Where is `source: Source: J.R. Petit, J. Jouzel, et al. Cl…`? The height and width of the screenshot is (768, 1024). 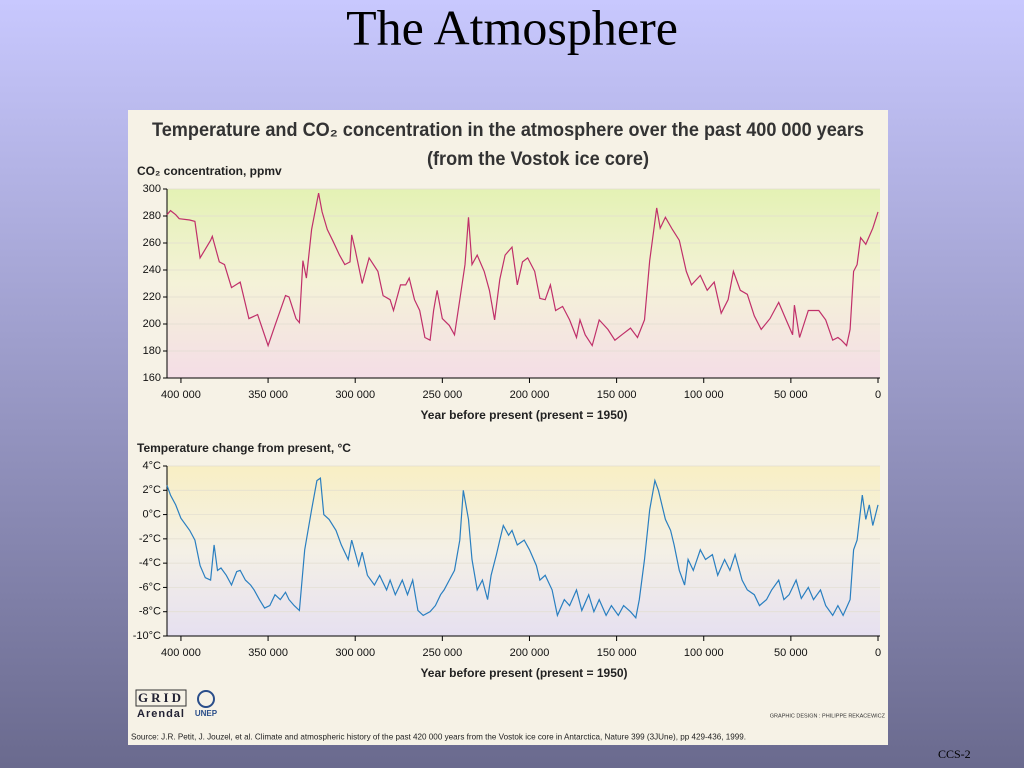 source: Source: J.R. Petit, J. Jouzel, et al. Cl… is located at coordinates (438, 736).